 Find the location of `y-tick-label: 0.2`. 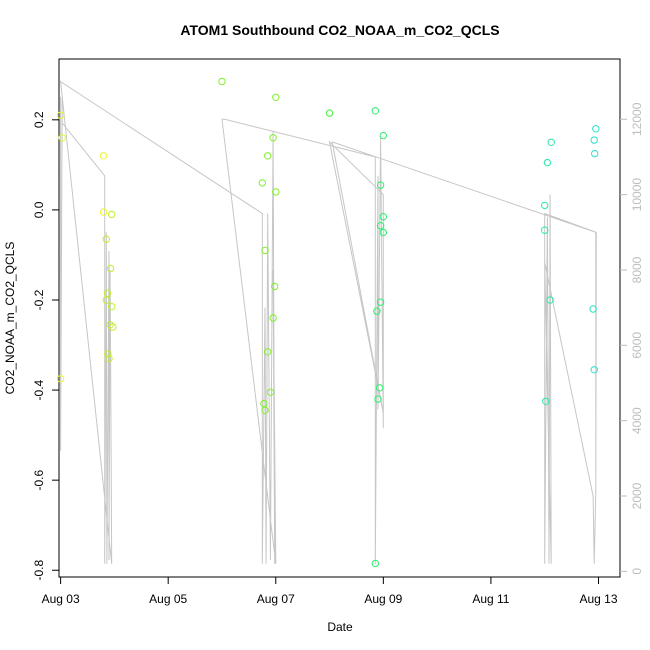

y-tick-label: 0.2 is located at coordinates (39, 119).